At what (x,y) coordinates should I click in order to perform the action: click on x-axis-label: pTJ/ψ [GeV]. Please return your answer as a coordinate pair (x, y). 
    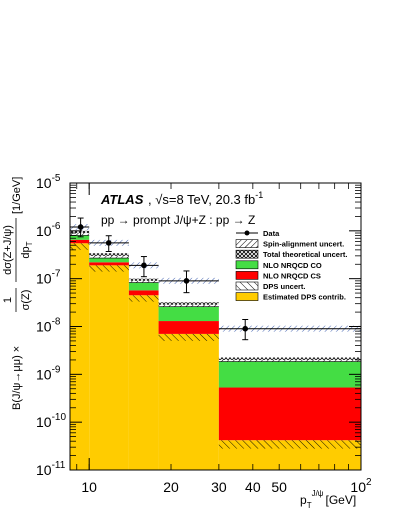
    Looking at the image, I should click on (328, 499).